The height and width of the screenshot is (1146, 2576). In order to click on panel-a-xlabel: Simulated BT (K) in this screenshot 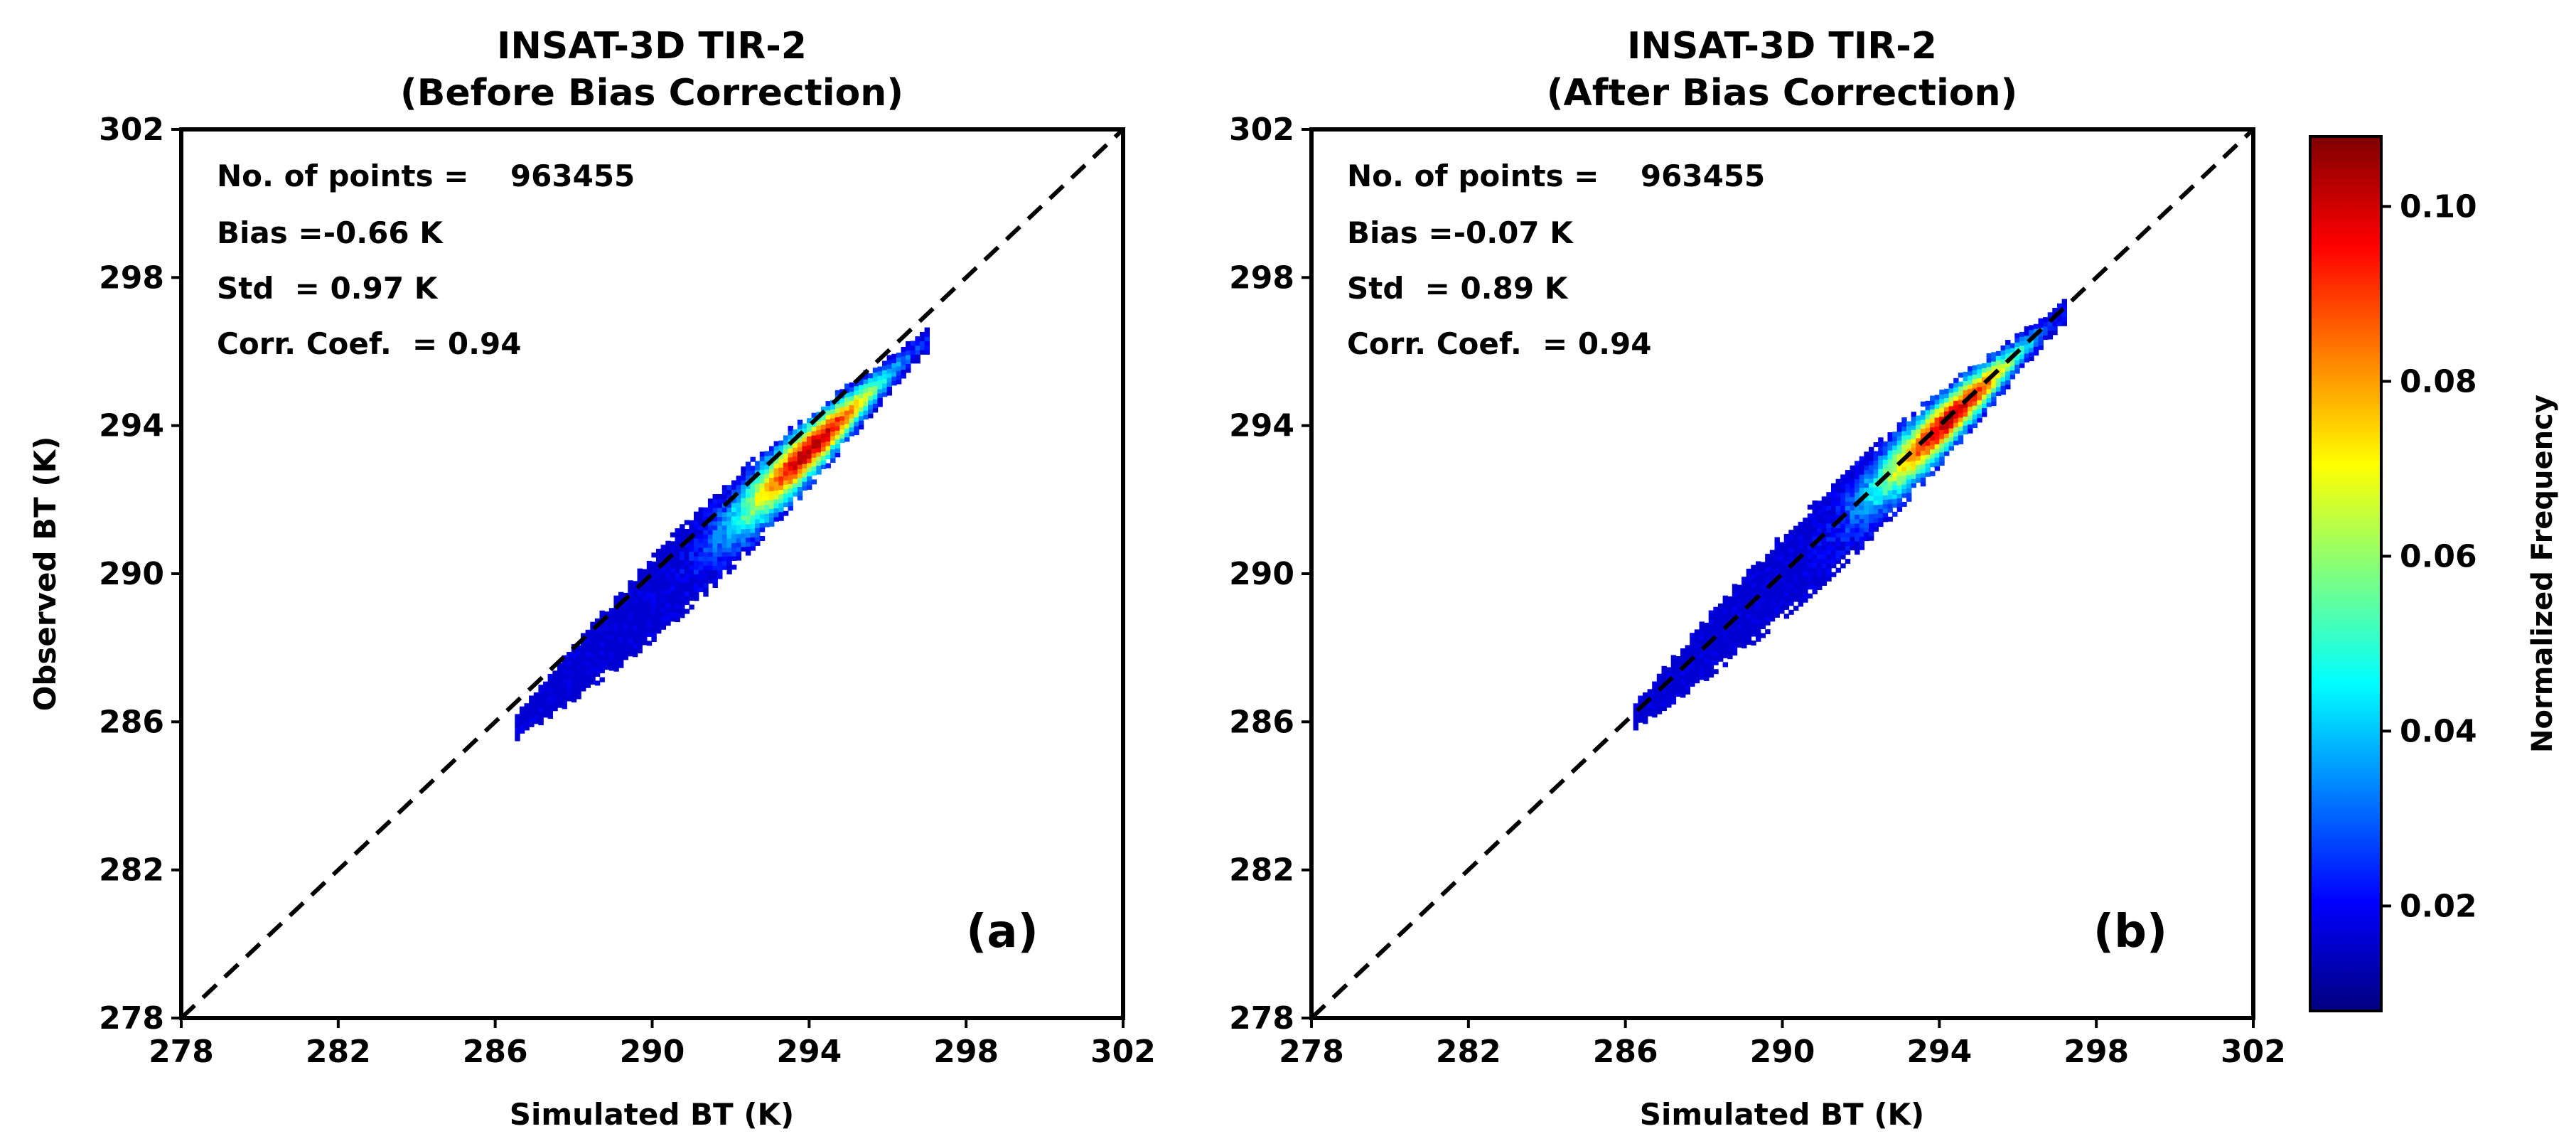, I will do `click(652, 1114)`.